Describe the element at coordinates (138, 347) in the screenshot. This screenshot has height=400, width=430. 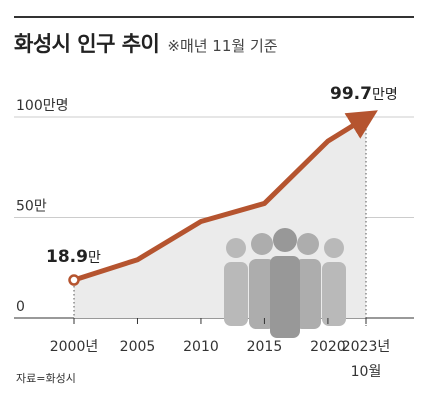
I see `x-tick-label: 2005` at that location.